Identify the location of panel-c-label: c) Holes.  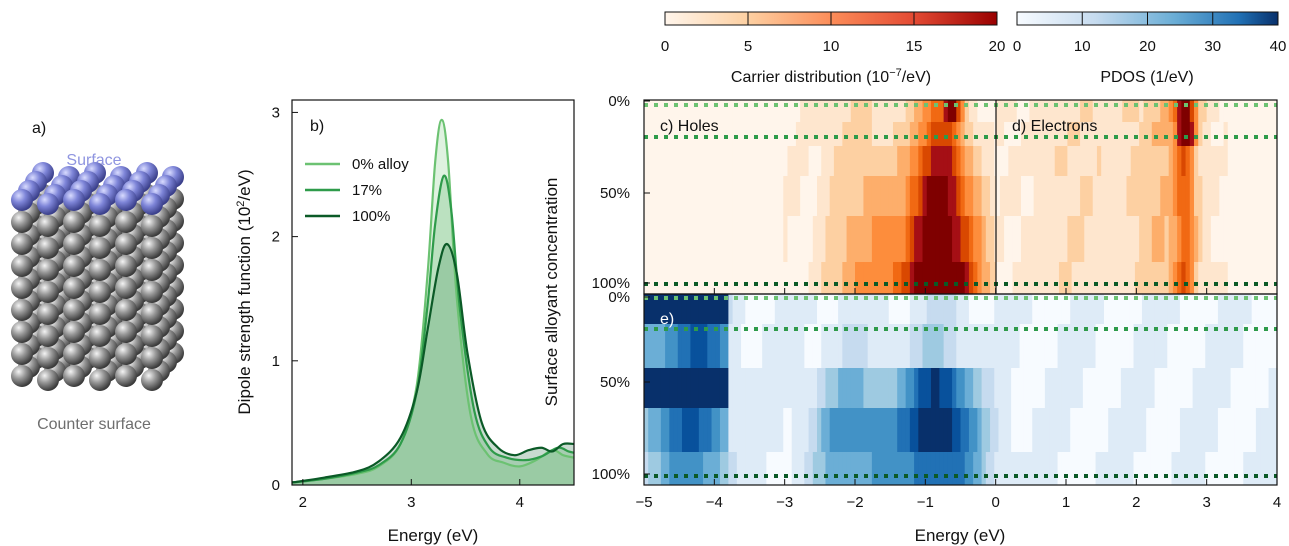
(689, 126).